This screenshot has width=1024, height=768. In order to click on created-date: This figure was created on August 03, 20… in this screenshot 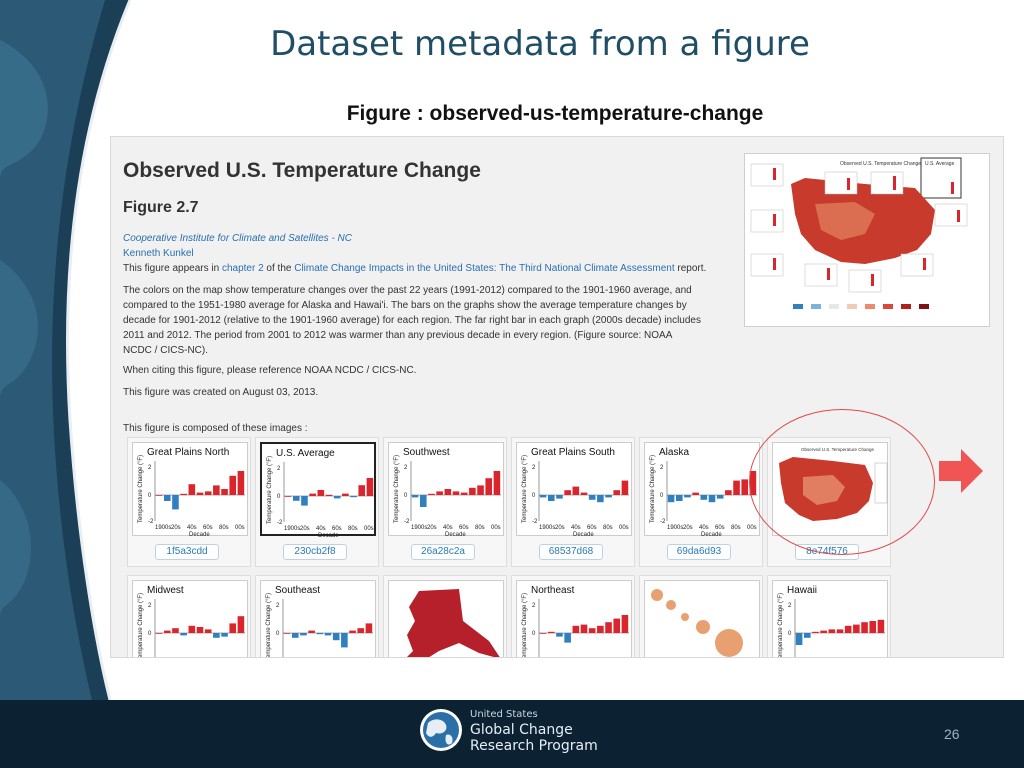, I will do `click(221, 392)`.